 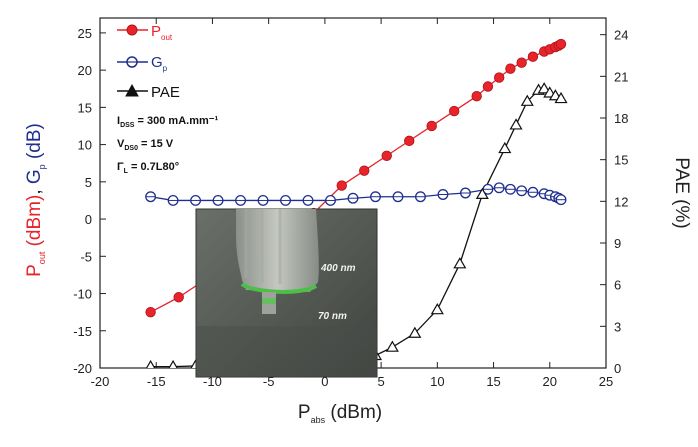 I want to click on y-right-tick-label: 15, so click(x=621, y=160).